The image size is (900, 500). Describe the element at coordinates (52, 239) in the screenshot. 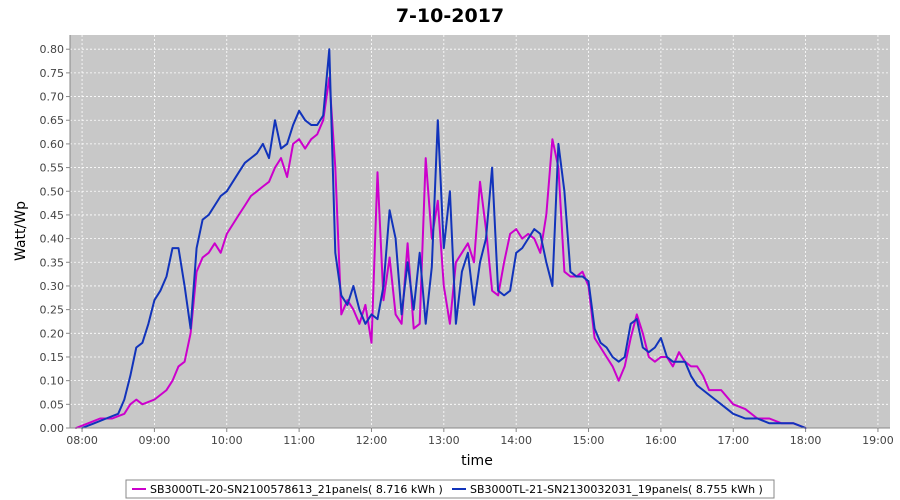

I see `y-tick-label: 0.40` at that location.